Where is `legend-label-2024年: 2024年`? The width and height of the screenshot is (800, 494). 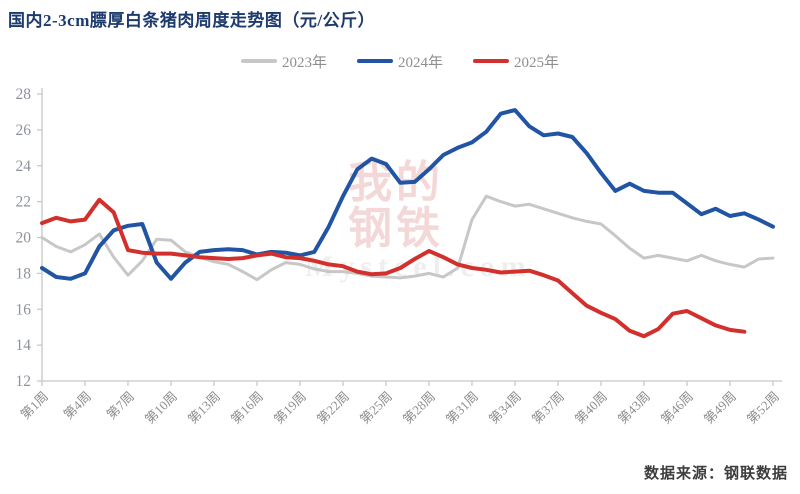 legend-label-2024年: 2024年 is located at coordinates (420, 62).